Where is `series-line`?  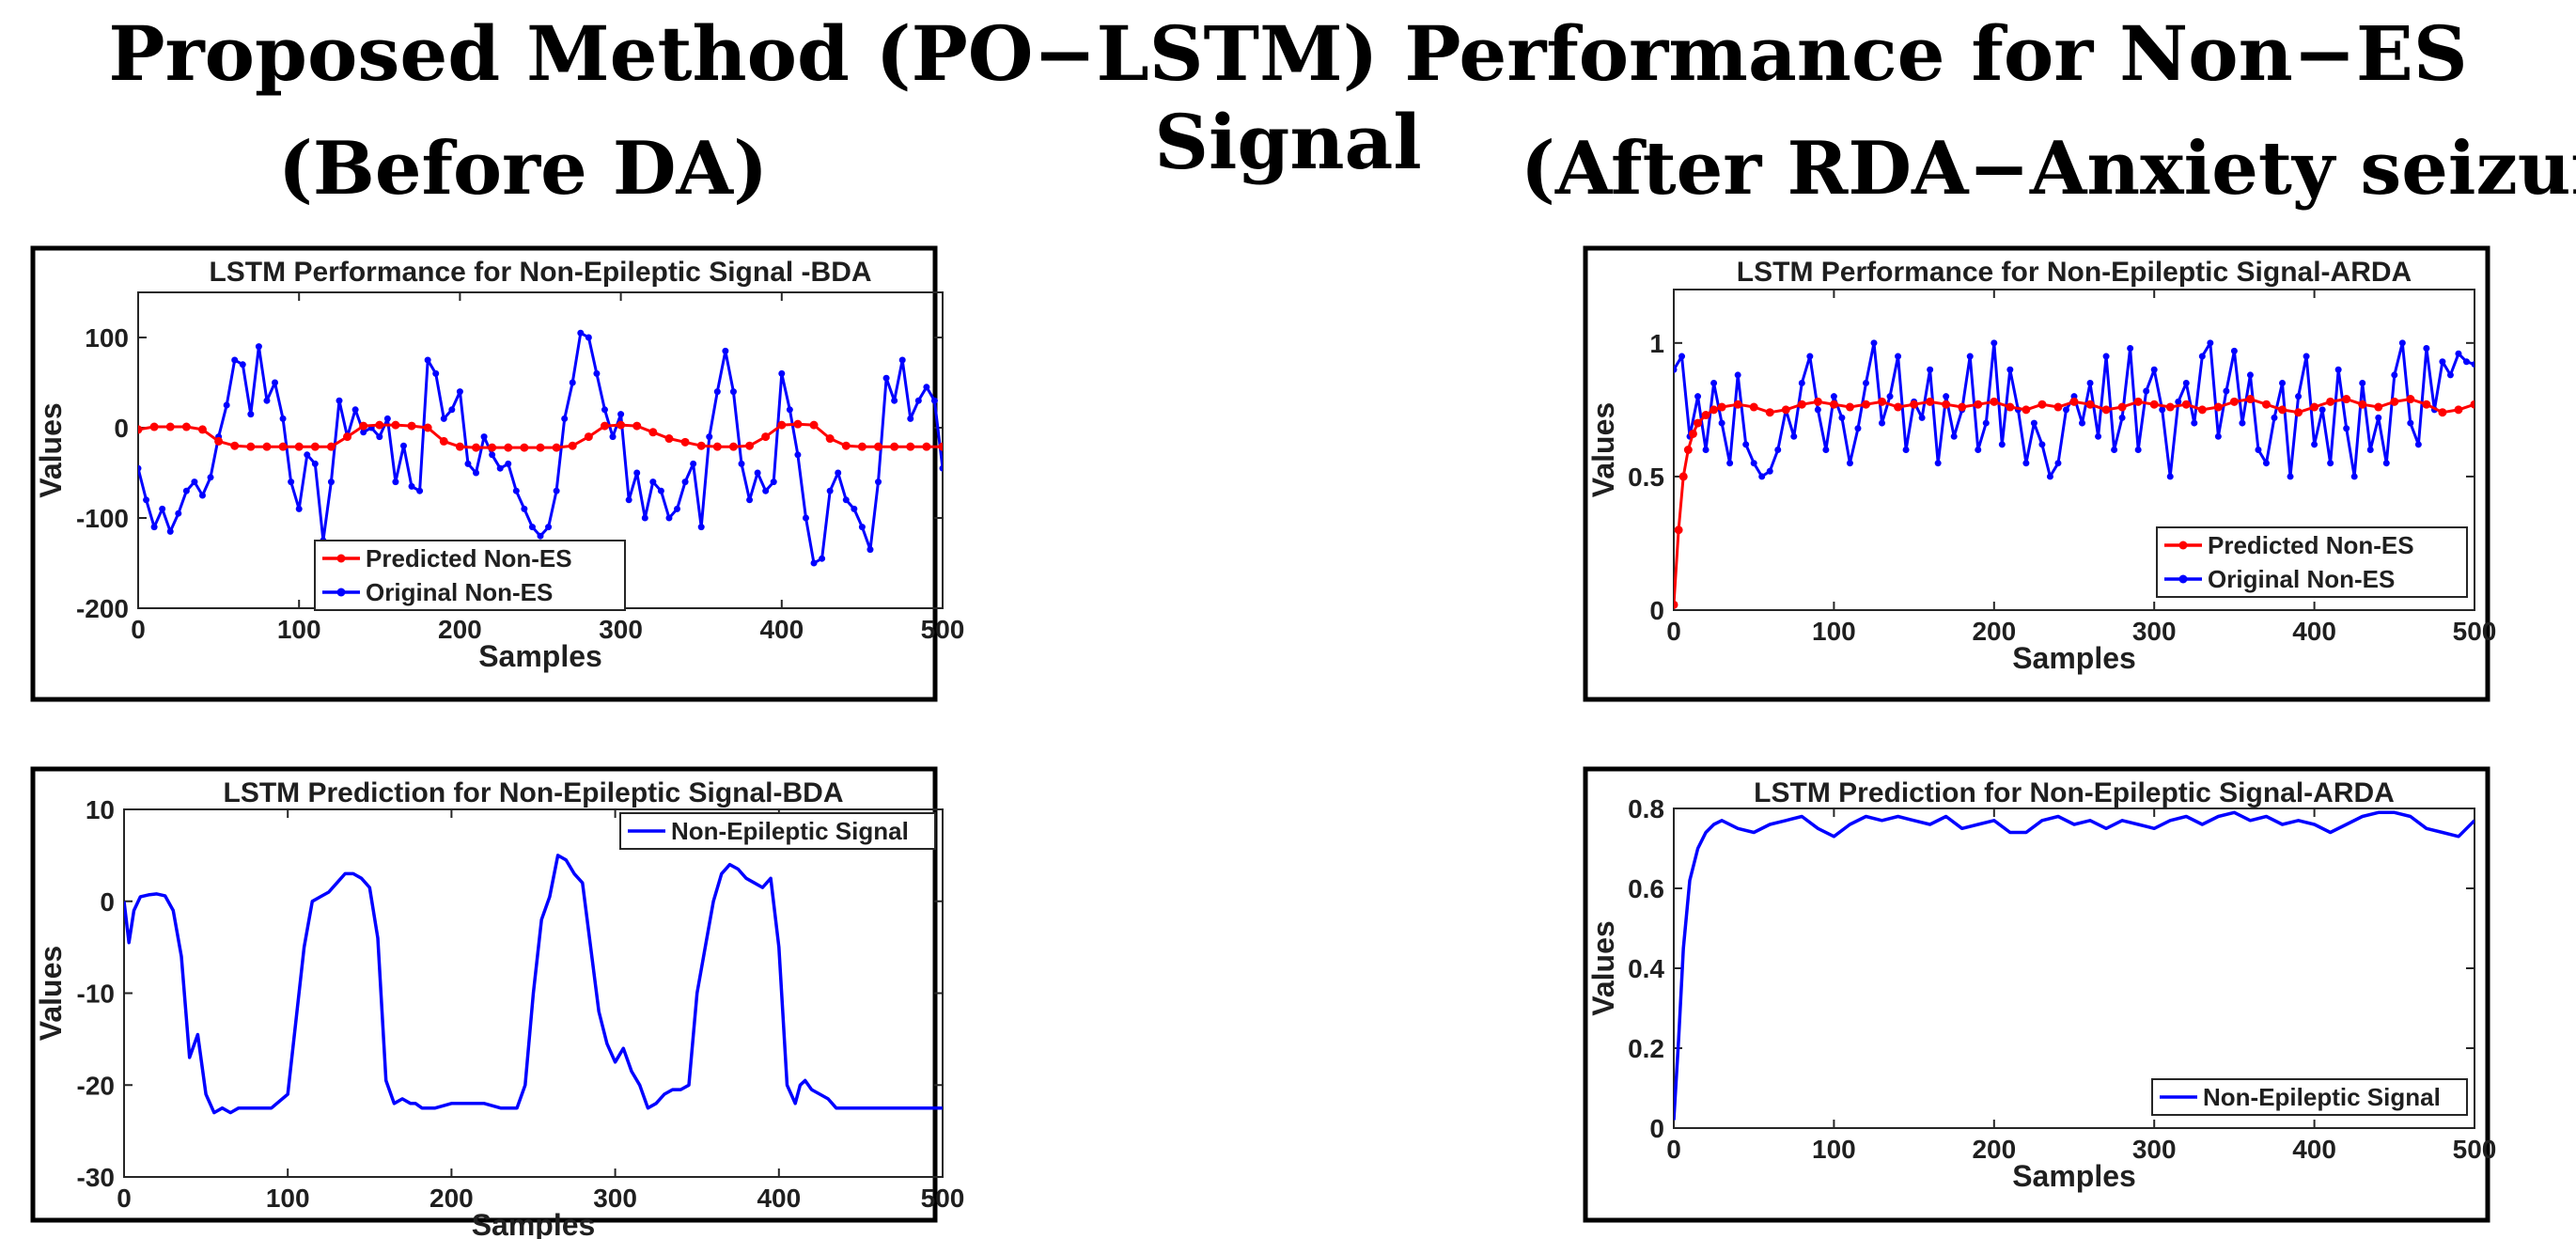 series-line is located at coordinates (2075, 965).